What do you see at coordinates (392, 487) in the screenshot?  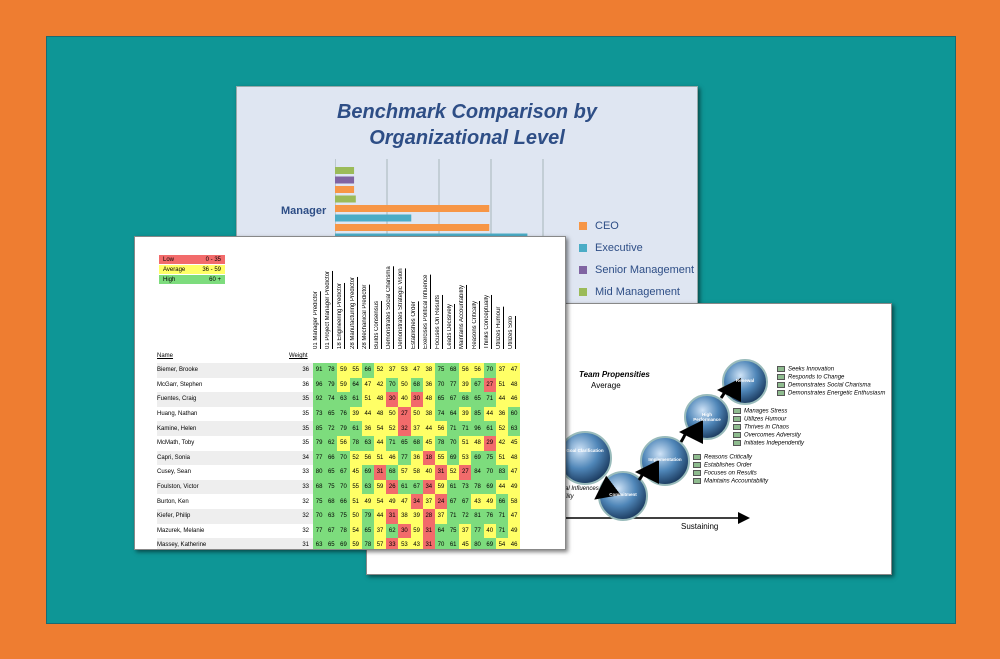 I see `score-cell: 26` at bounding box center [392, 487].